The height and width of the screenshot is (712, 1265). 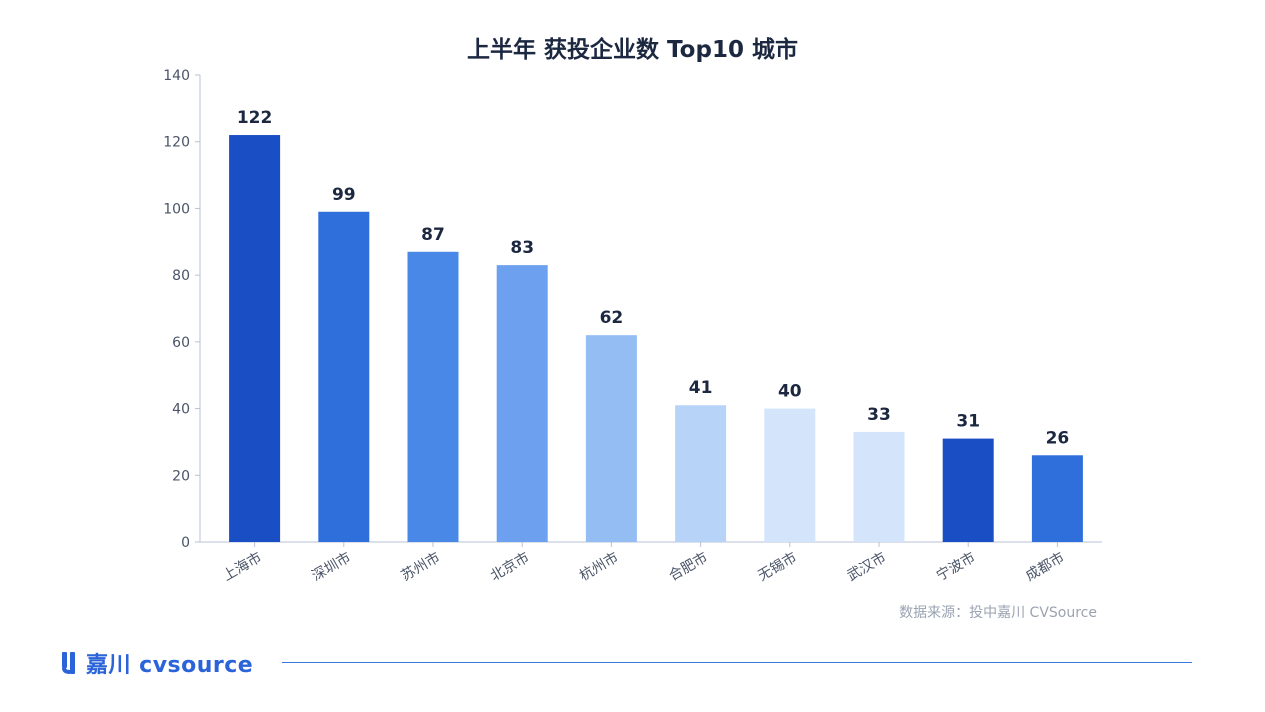 What do you see at coordinates (181, 343) in the screenshot?
I see `y-tick-label: 60` at bounding box center [181, 343].